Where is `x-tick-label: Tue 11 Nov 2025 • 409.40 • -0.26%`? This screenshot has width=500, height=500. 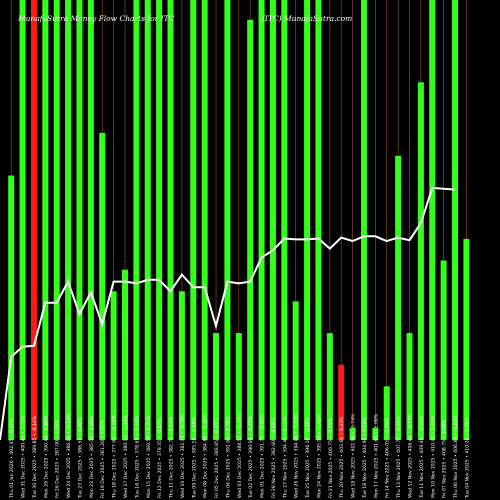
x-tick-label: Tue 11 Nov 2025 • 409.40 • -0.26% is located at coordinates (422, 457).